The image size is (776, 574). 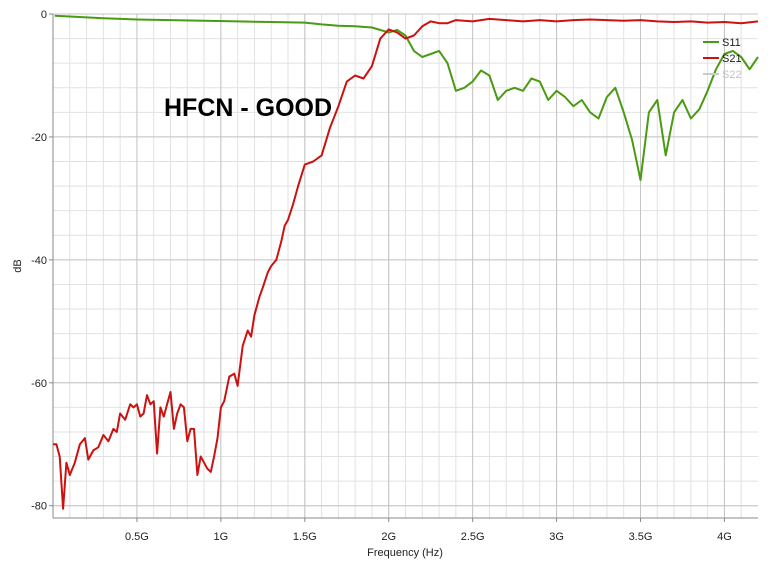 What do you see at coordinates (732, 59) in the screenshot?
I see `legend-label: S21` at bounding box center [732, 59].